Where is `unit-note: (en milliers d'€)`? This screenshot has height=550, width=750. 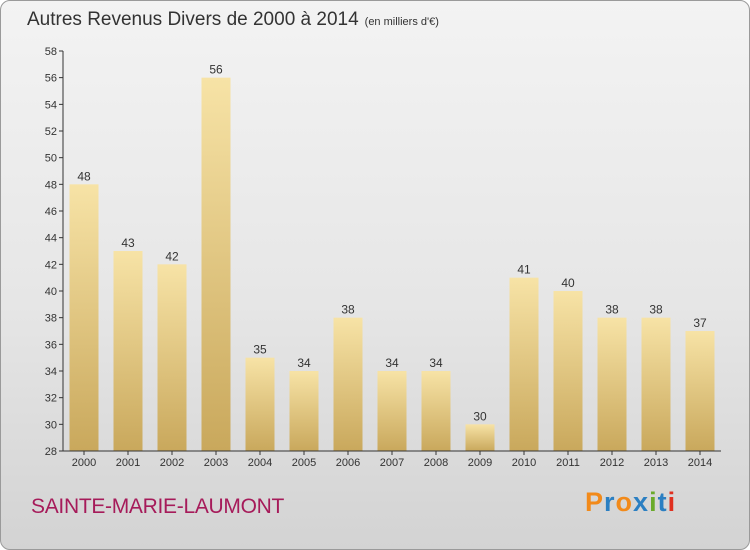
unit-note: (en milliers d'€) is located at coordinates (401, 22).